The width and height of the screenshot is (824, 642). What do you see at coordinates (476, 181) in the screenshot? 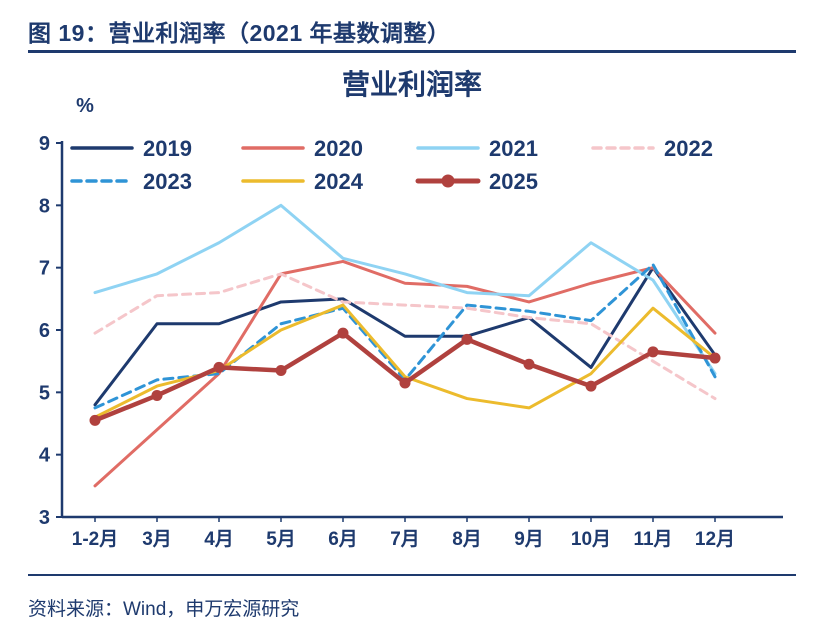
I see `legend-item-2025: 2025` at bounding box center [476, 181].